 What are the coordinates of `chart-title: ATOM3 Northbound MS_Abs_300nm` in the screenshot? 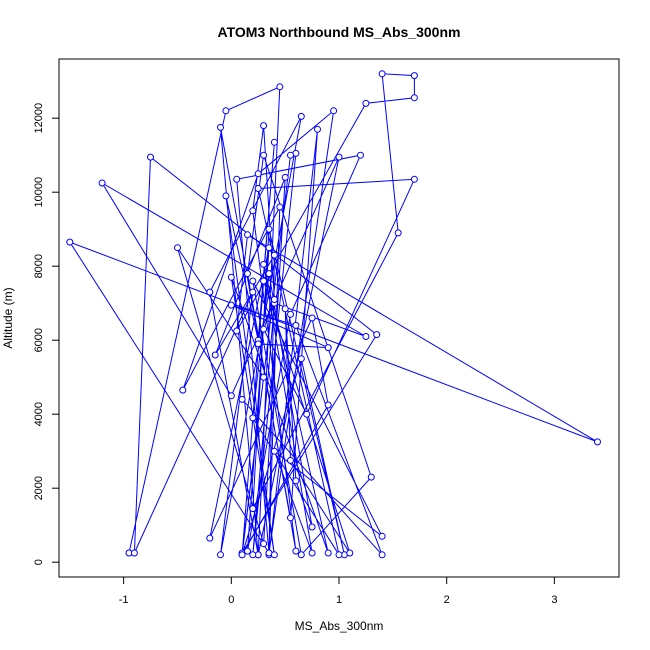 It's located at (339, 32).